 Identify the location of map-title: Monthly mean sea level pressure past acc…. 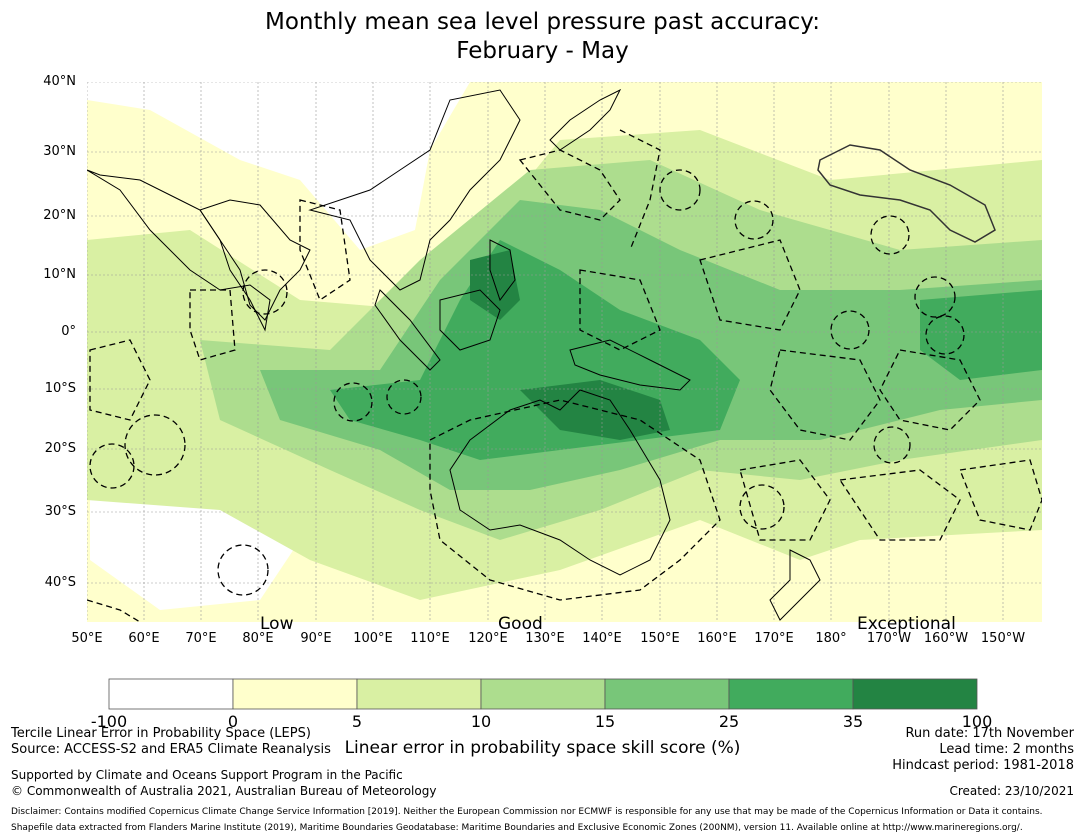
(542, 37).